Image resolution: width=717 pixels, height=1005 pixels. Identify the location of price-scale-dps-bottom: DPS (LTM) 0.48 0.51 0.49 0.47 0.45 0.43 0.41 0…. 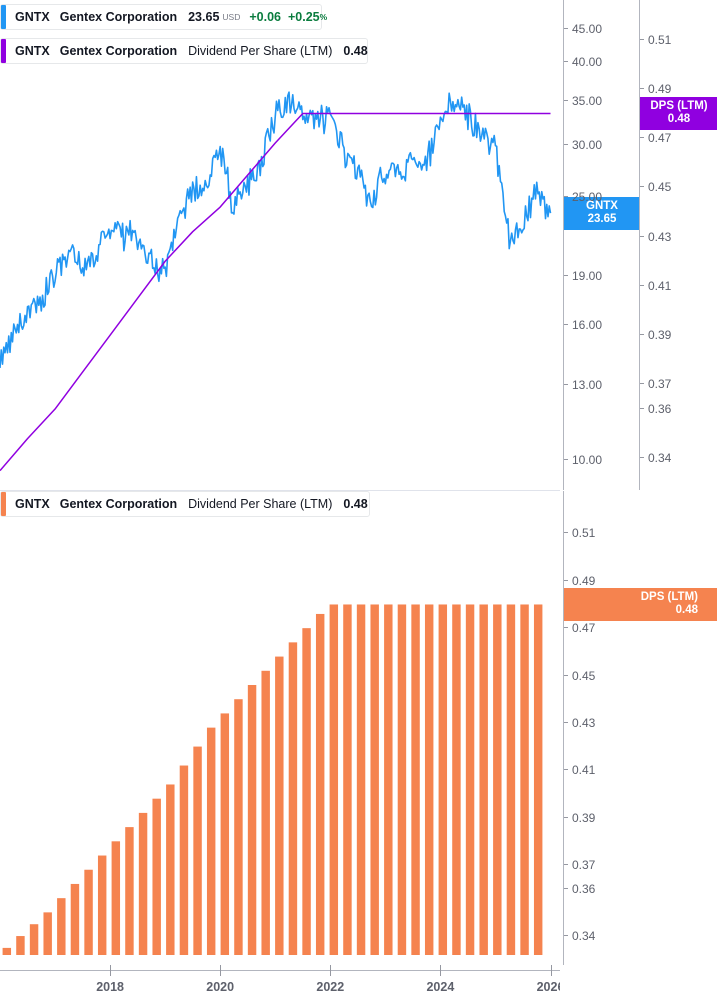
(640, 728).